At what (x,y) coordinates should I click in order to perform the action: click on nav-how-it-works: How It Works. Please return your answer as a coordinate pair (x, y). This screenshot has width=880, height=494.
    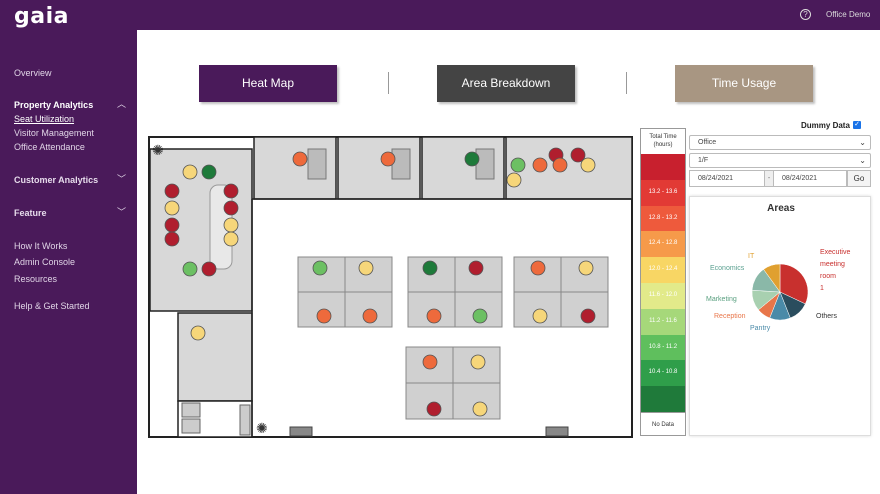
    Looking at the image, I should click on (41, 246).